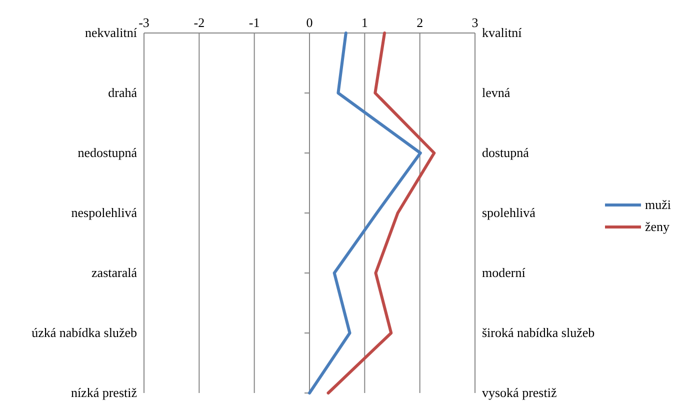 The image size is (676, 412). What do you see at coordinates (506, 152) in the screenshot?
I see `y2-tick-label: dostupná` at bounding box center [506, 152].